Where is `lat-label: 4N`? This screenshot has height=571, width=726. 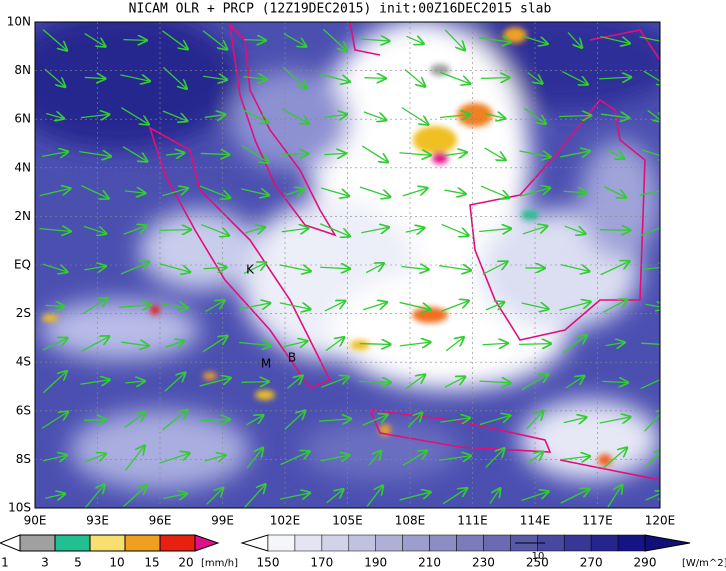 lat-label: 4N is located at coordinates (22, 167).